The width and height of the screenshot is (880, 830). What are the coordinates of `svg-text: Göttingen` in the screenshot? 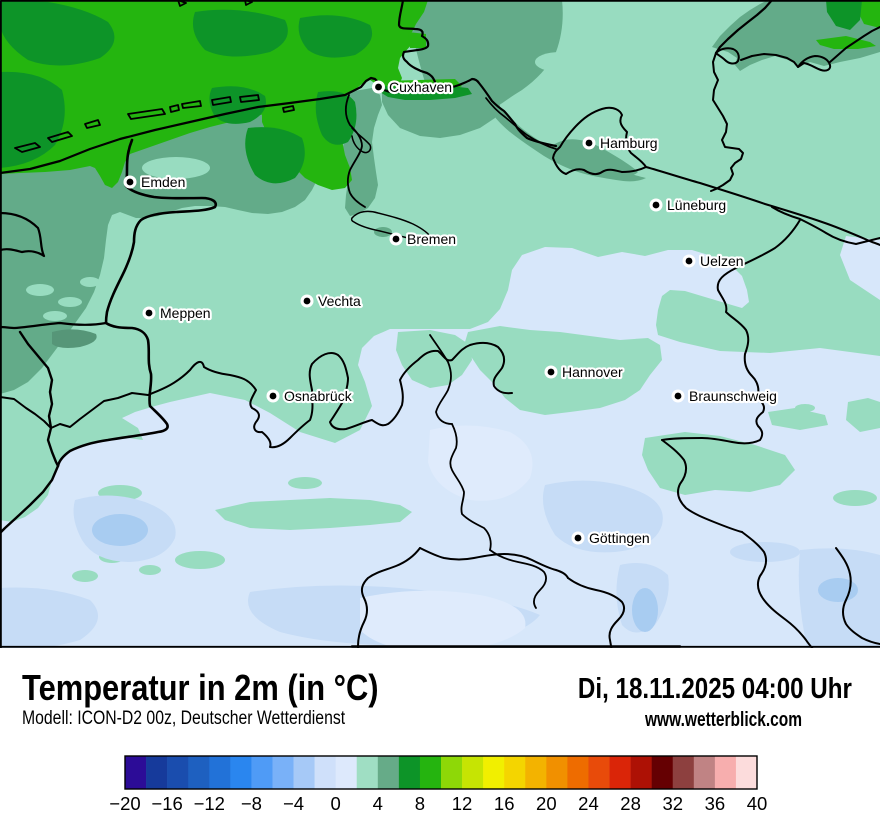 It's located at (619, 538).